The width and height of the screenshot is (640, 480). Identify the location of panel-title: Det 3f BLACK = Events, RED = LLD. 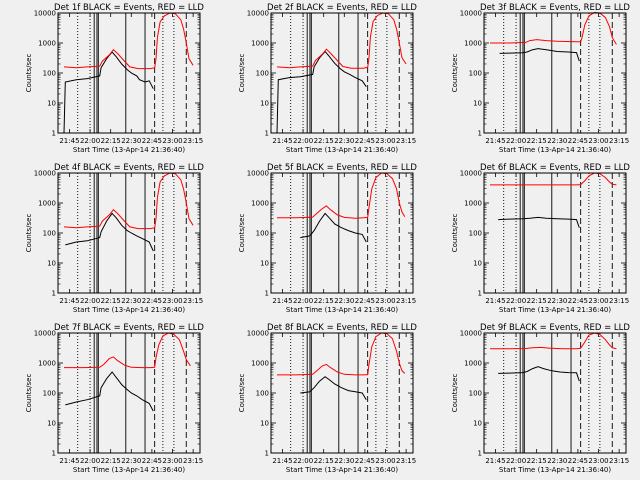
(555, 8).